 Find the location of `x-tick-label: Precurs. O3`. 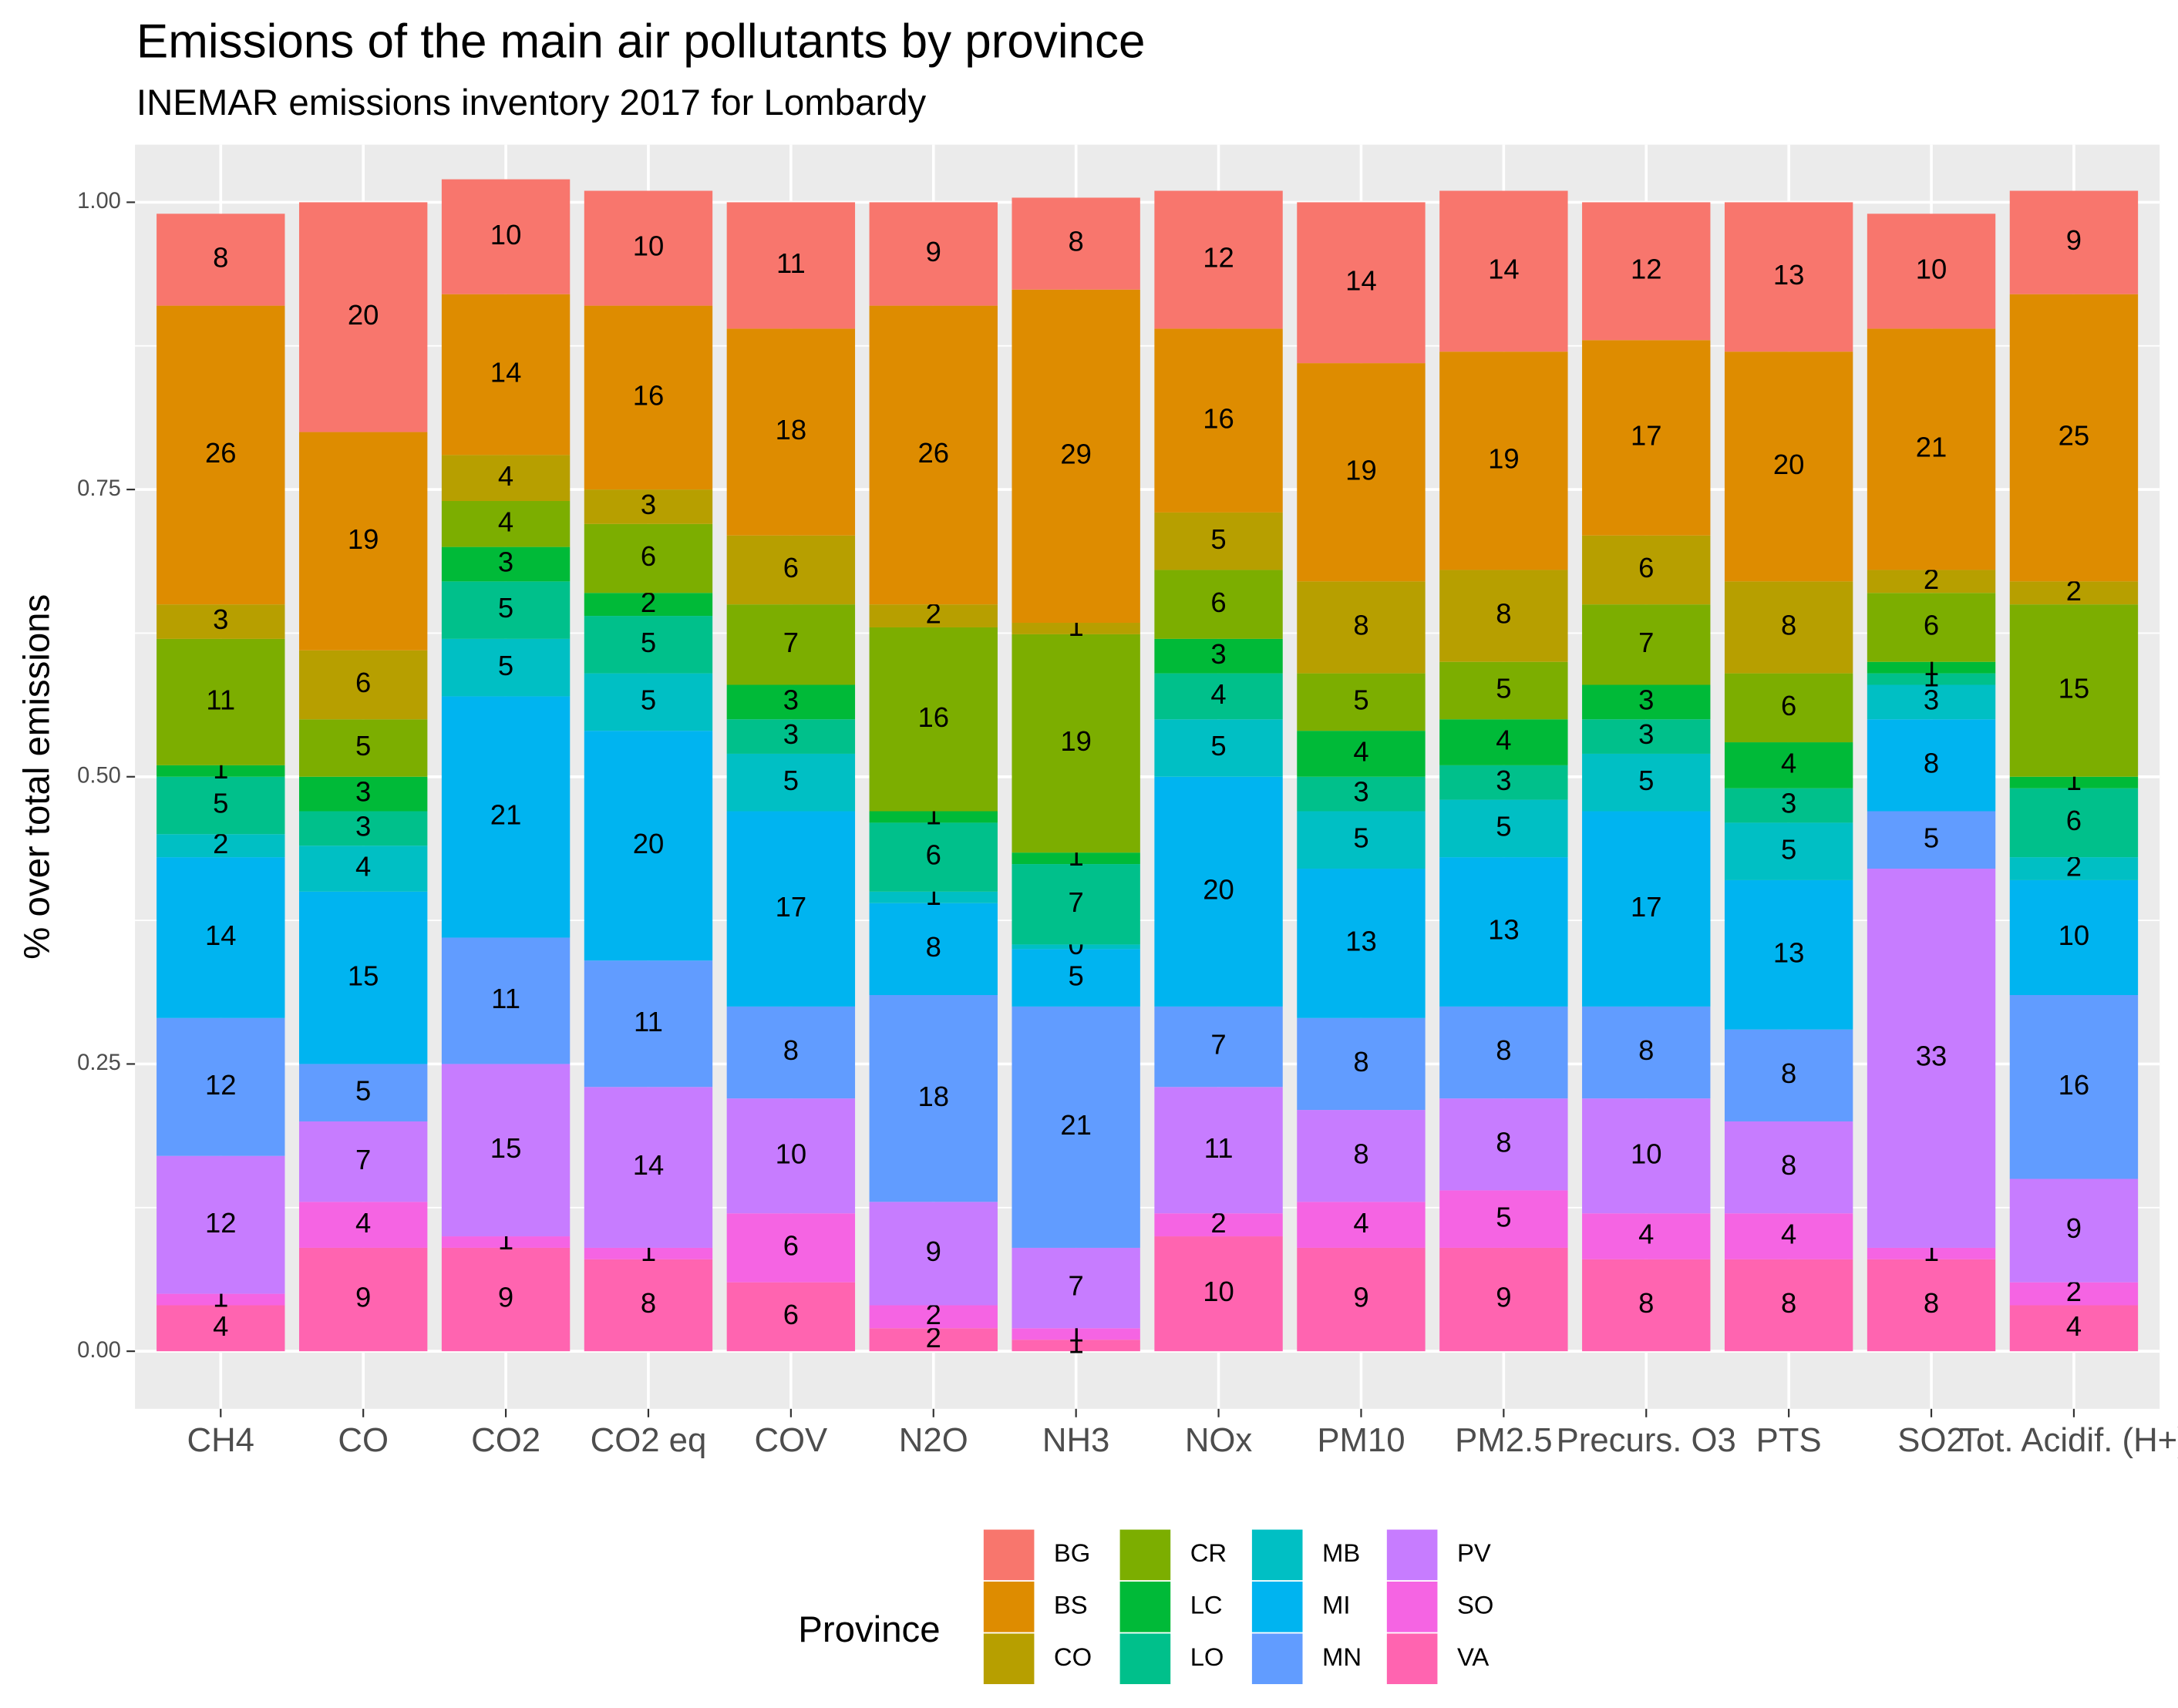

x-tick-label: Precurs. O3 is located at coordinates (1647, 1440).